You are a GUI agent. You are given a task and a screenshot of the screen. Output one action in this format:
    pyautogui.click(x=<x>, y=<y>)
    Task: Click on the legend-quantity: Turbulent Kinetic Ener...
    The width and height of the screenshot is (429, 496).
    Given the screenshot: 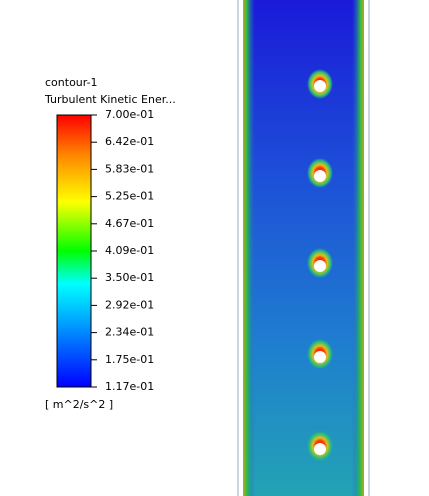 What is the action you would take?
    pyautogui.click(x=110, y=99)
    